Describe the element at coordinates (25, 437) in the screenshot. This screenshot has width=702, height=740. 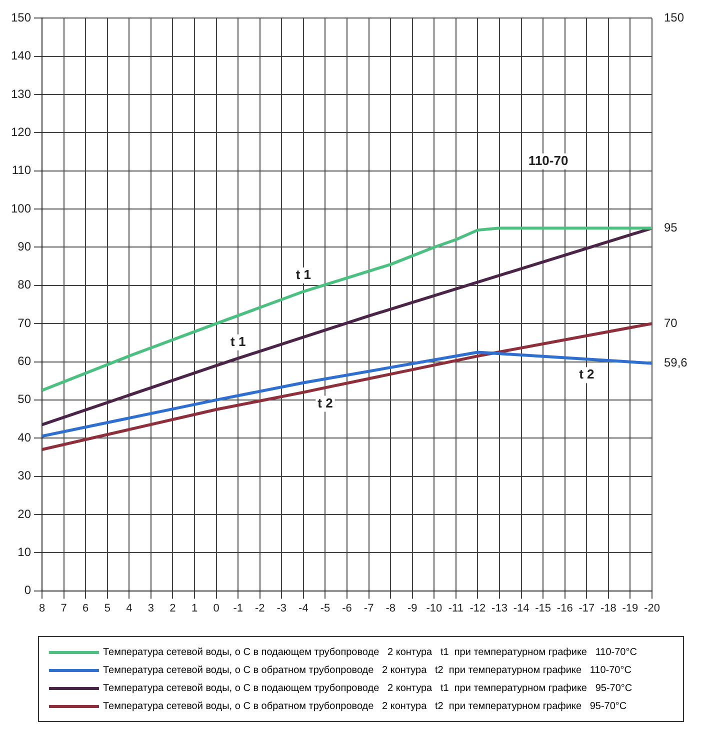
I see `y-tick-label: 40` at that location.